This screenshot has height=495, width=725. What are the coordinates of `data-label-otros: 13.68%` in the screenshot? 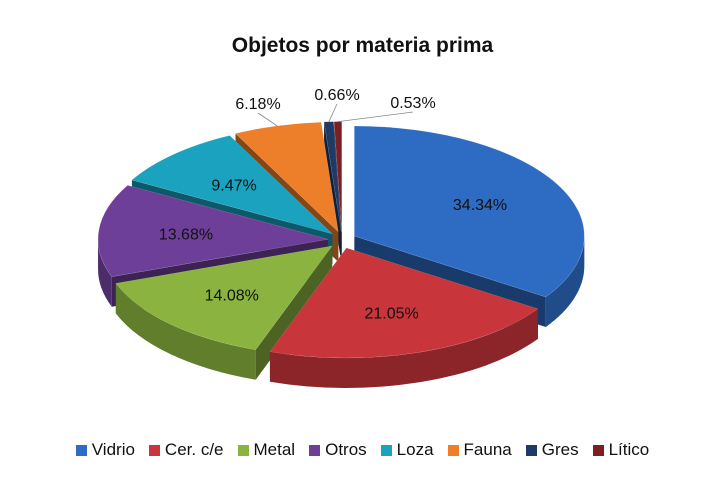 It's located at (186, 235).